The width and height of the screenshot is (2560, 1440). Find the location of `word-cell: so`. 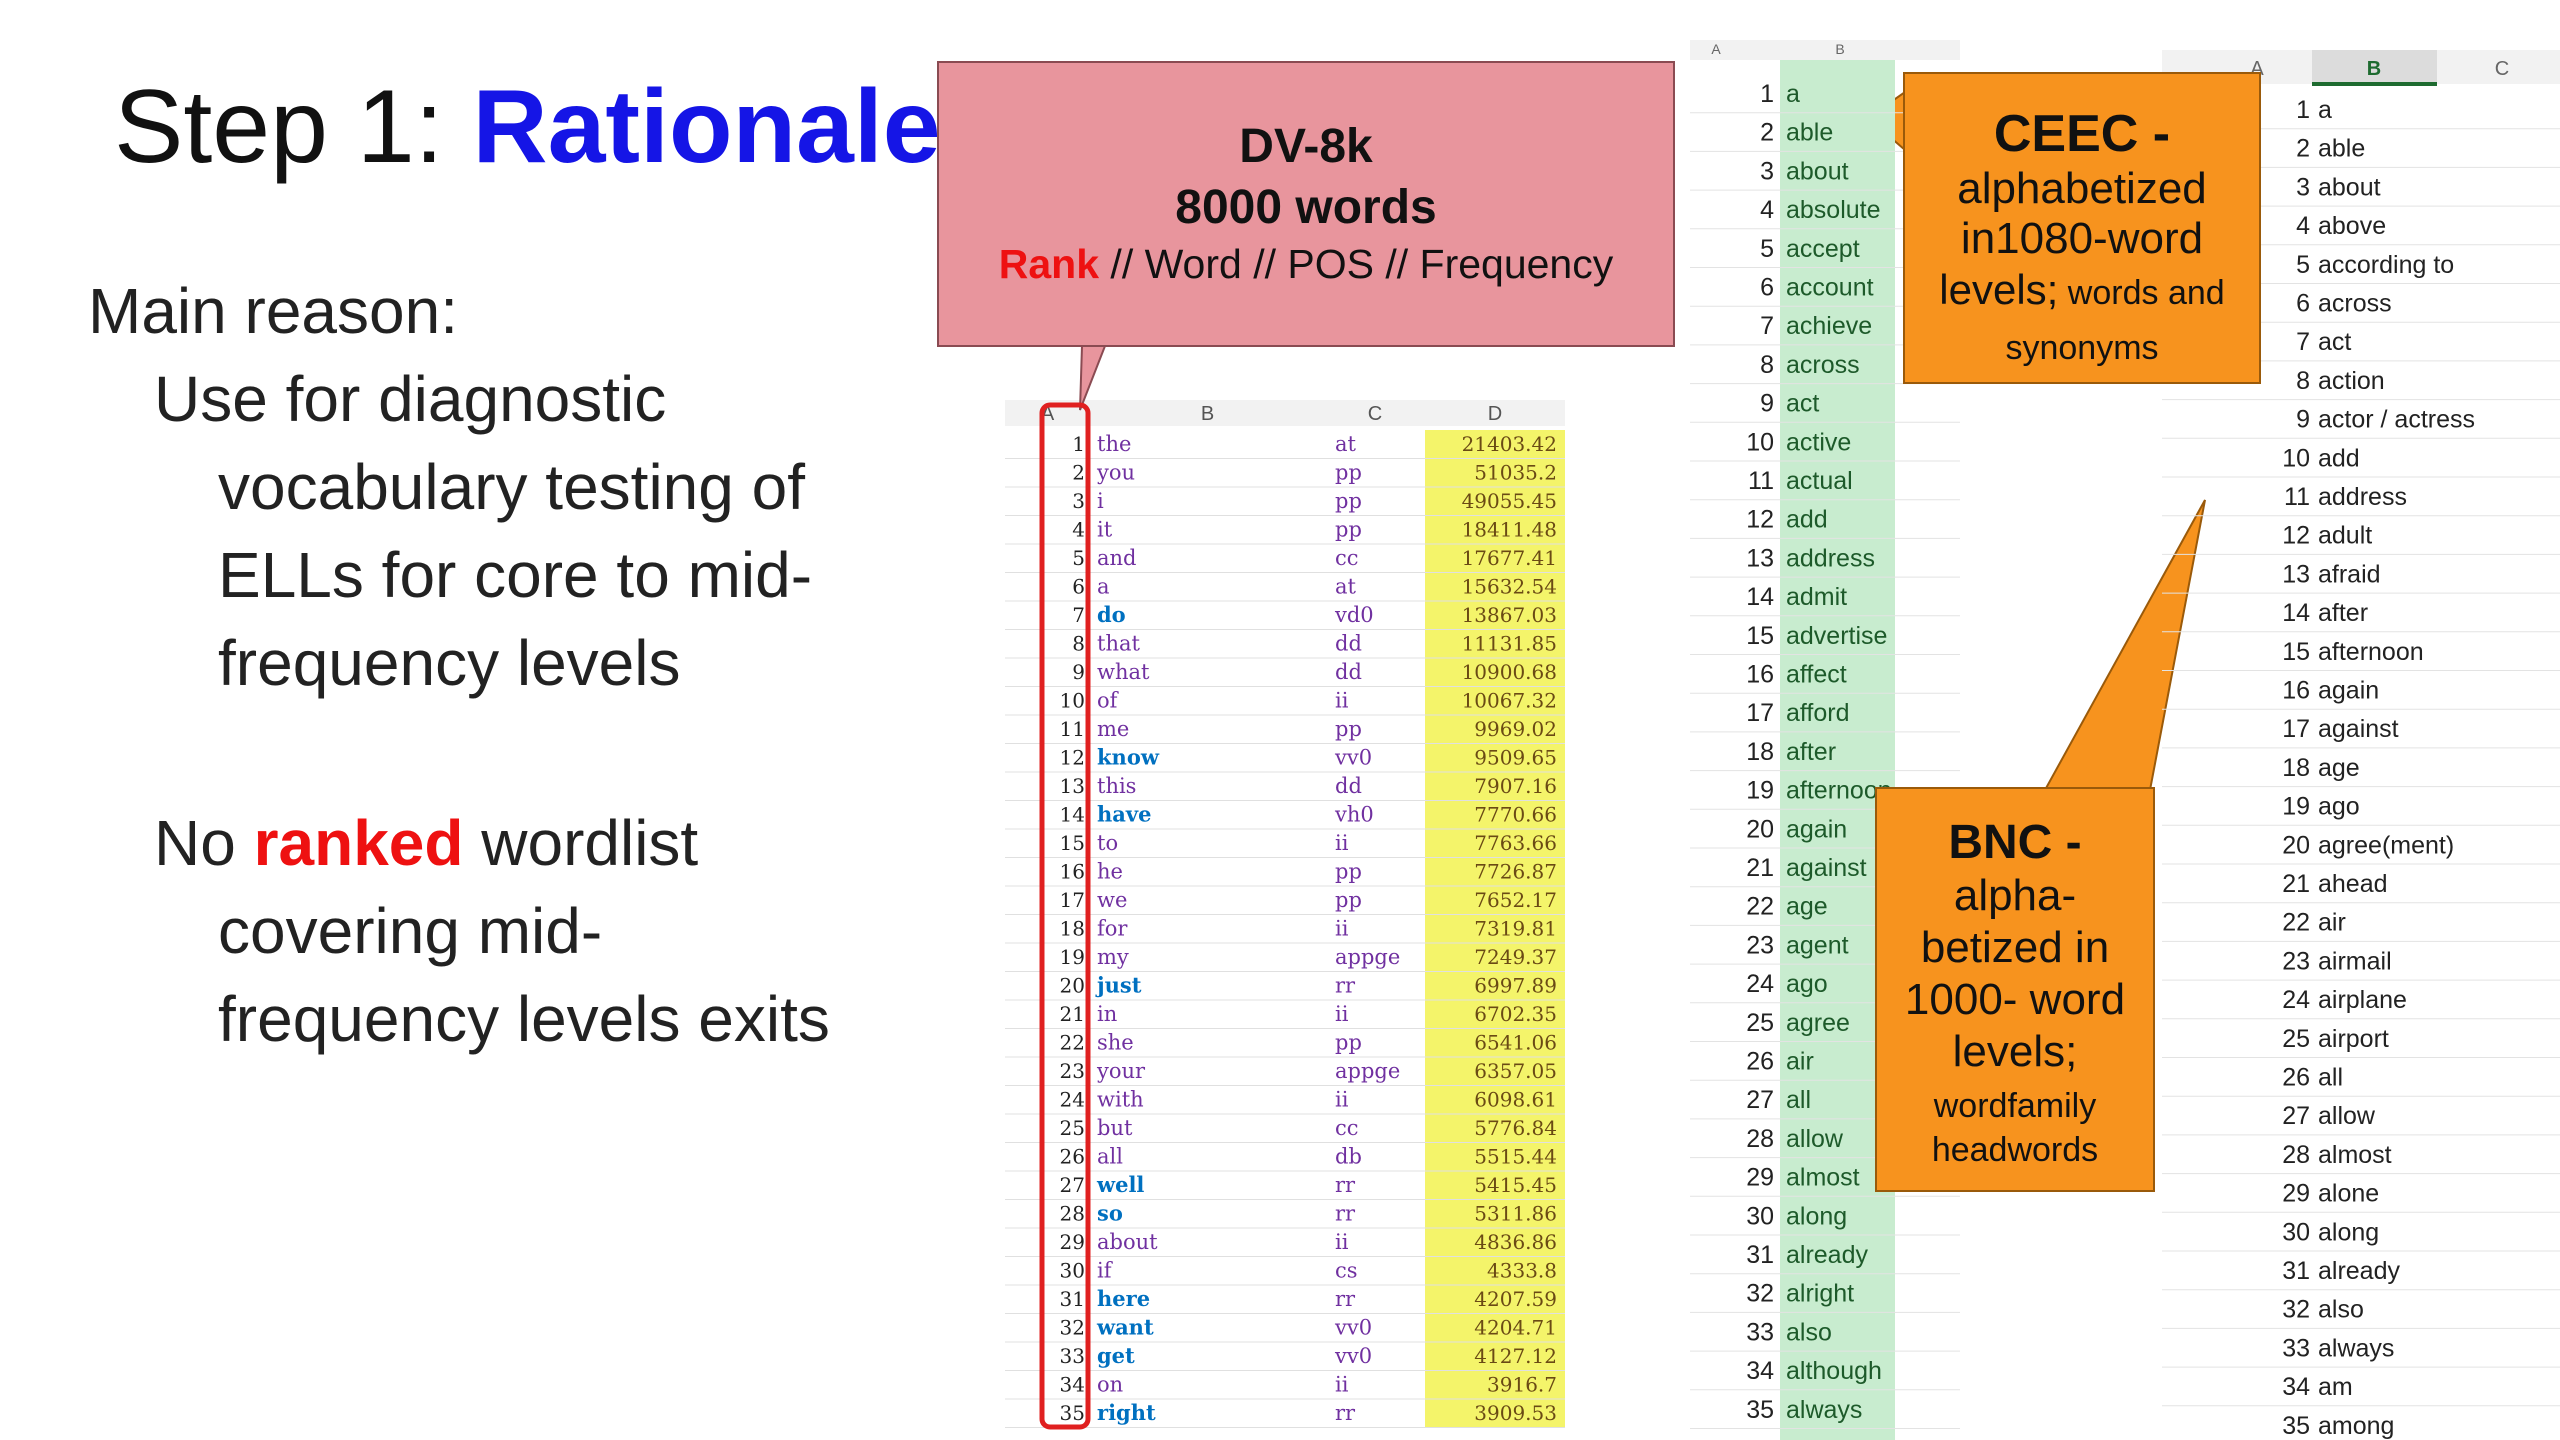

word-cell: so is located at coordinates (1110, 1213).